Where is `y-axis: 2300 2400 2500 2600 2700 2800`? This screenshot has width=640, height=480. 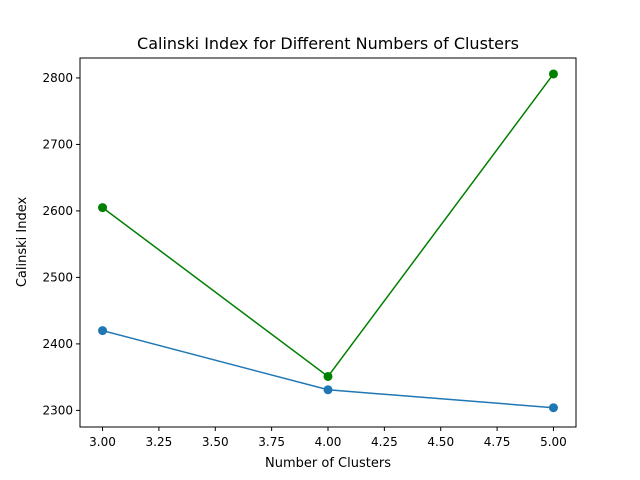 y-axis: 2300 2400 2500 2600 2700 2800 is located at coordinates (61, 244).